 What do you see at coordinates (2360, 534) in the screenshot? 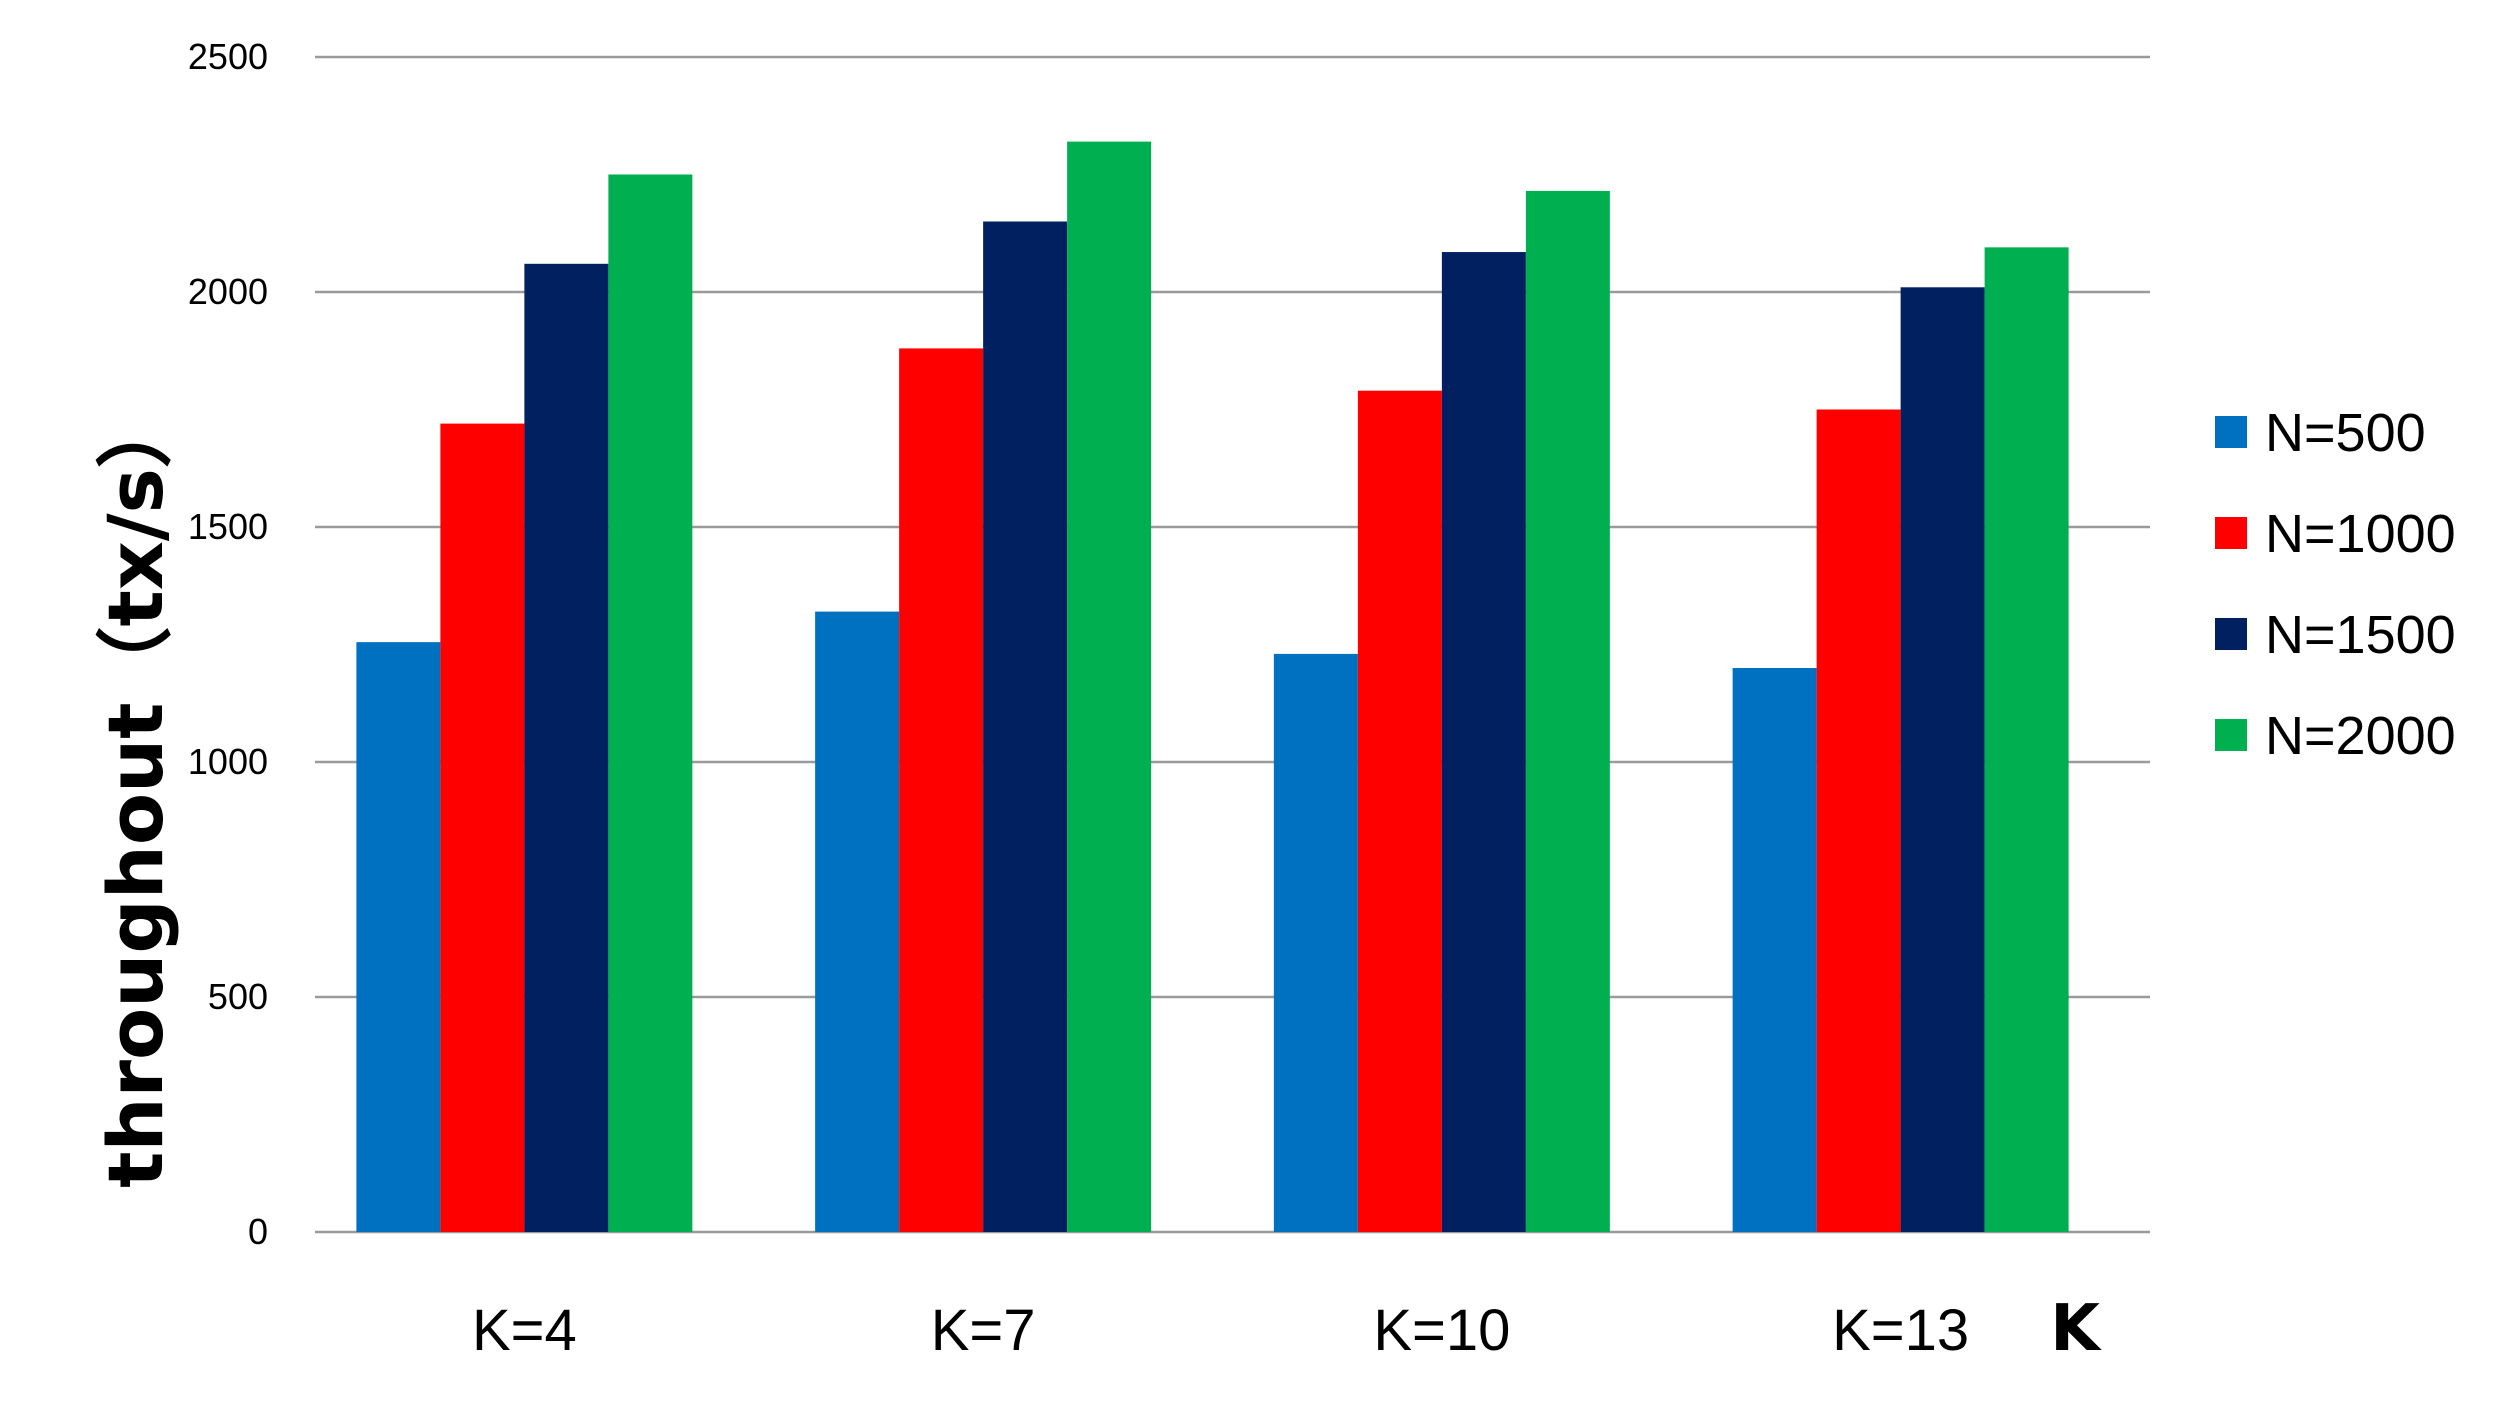
I see `legend-label: N=1000` at bounding box center [2360, 534].